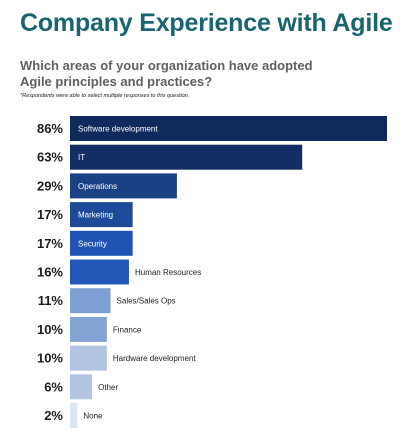  What do you see at coordinates (81, 387) in the screenshot?
I see `bar-other` at bounding box center [81, 387].